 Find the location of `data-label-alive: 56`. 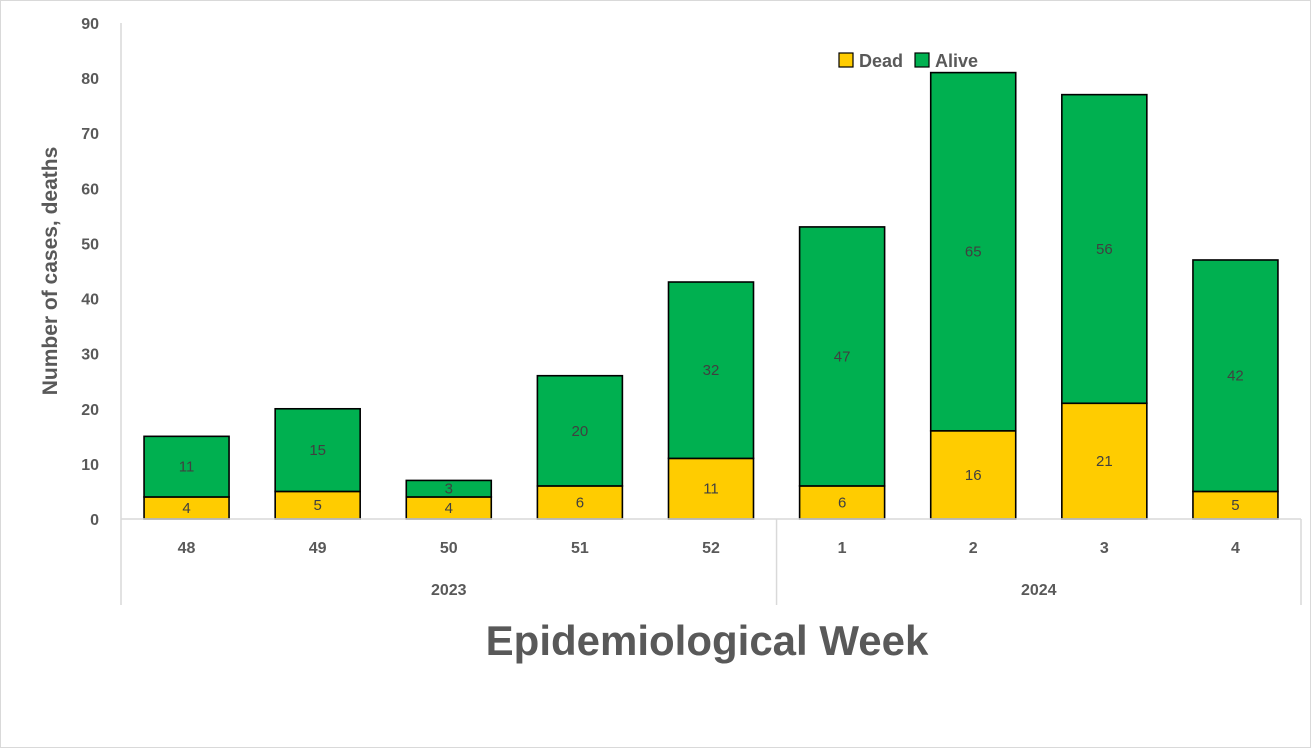

data-label-alive: 56 is located at coordinates (1104, 249).